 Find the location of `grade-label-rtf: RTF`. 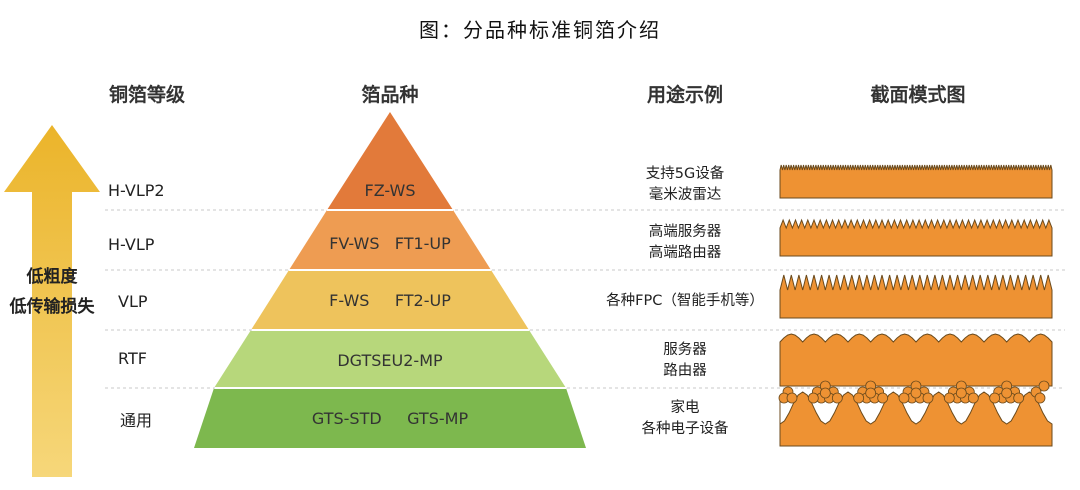

grade-label-rtf: RTF is located at coordinates (132, 358).